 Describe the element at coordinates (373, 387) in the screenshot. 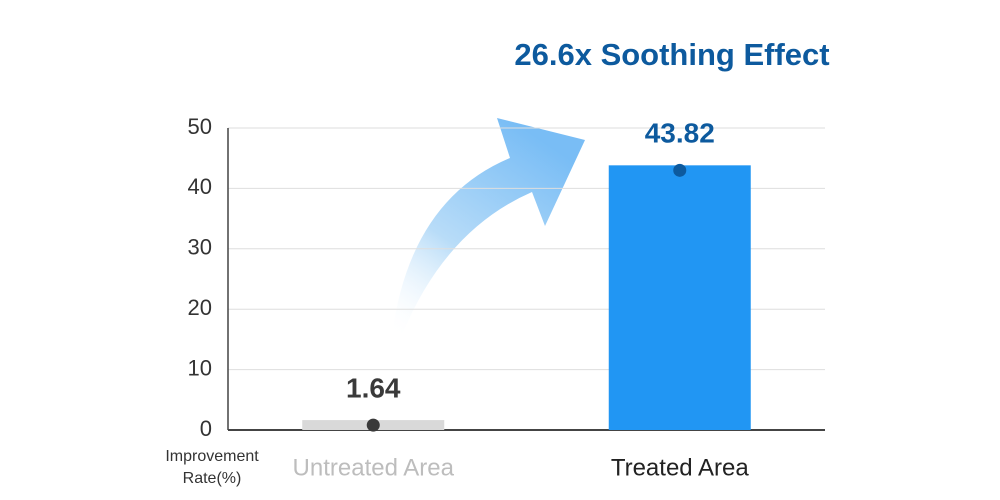

I see `value-label: 1.64` at that location.